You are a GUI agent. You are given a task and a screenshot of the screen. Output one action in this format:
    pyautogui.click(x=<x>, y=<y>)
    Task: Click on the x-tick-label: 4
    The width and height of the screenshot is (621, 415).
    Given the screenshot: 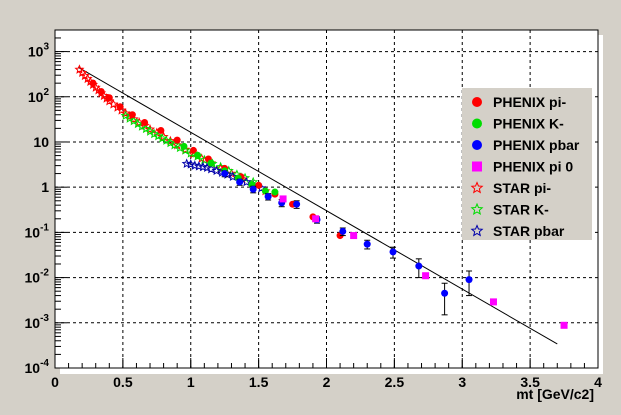 What is the action you would take?
    pyautogui.click(x=598, y=382)
    